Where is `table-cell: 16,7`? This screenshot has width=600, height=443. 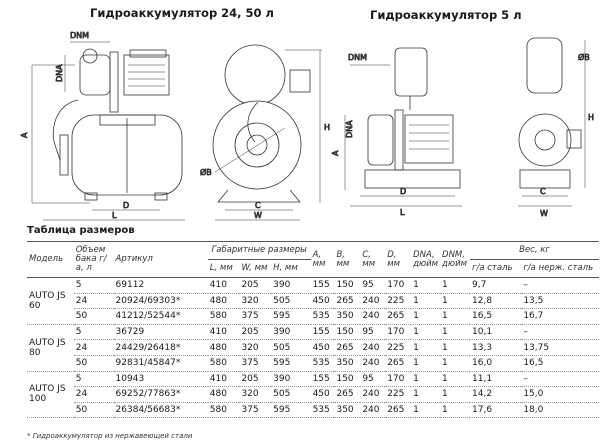 table-cell: 16,7 is located at coordinates (560, 316).